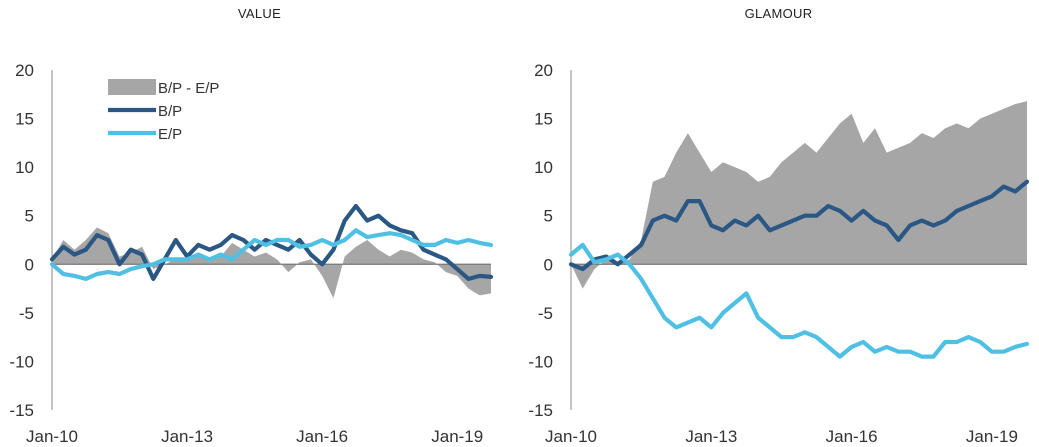 The width and height of the screenshot is (1039, 447). I want to click on legend-swatch-area, so click(132, 87).